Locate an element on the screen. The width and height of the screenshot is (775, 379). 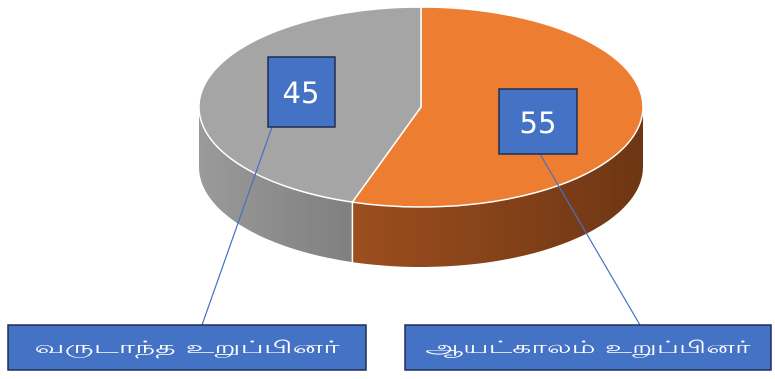
value-label-0: 45 is located at coordinates (301, 92).